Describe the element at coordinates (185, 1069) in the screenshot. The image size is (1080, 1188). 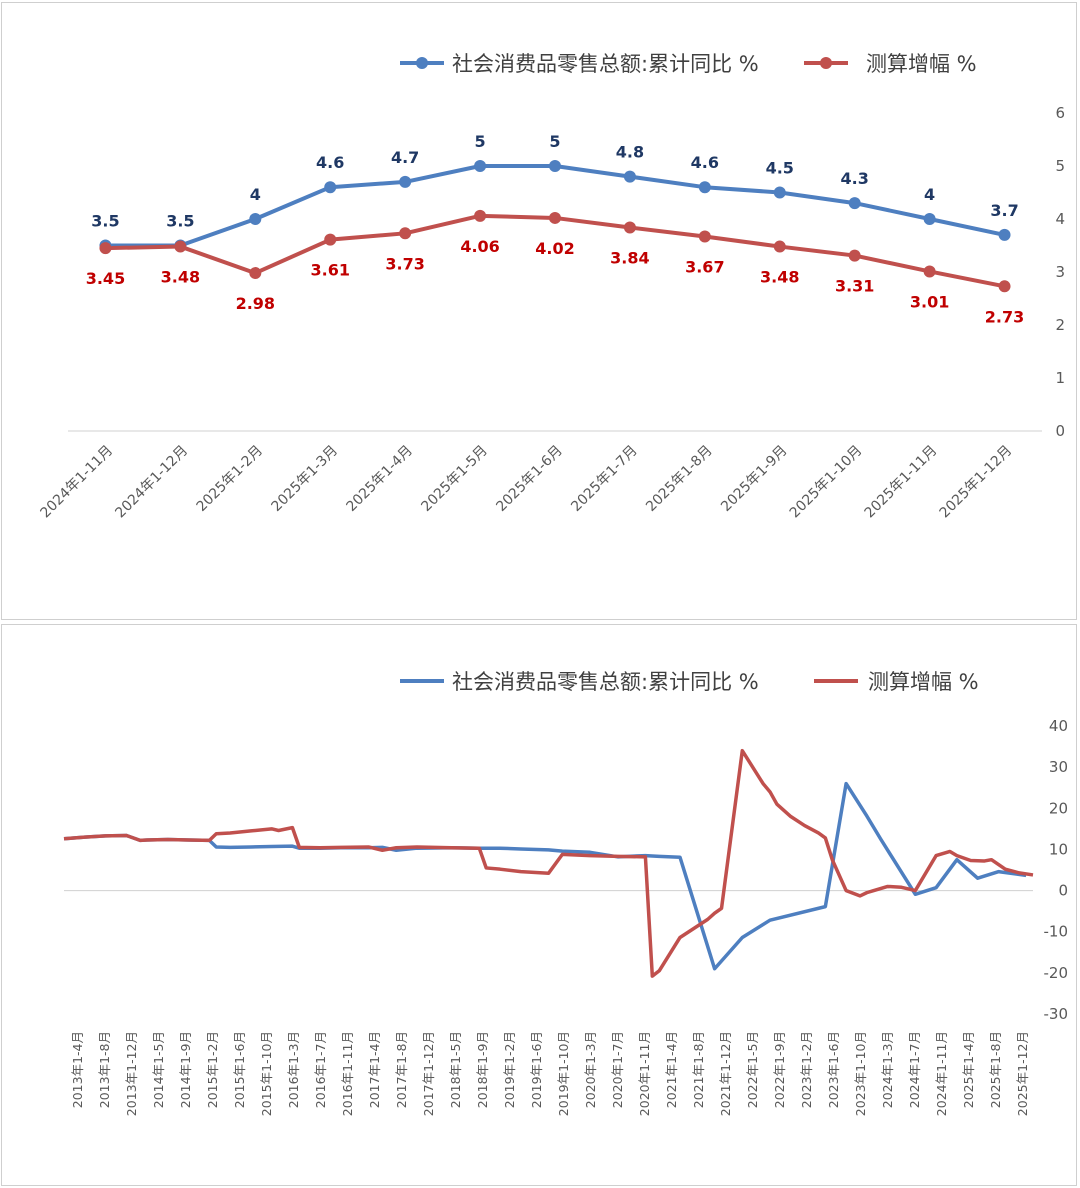
I see `x-tick-label: 2014年1-9月` at that location.